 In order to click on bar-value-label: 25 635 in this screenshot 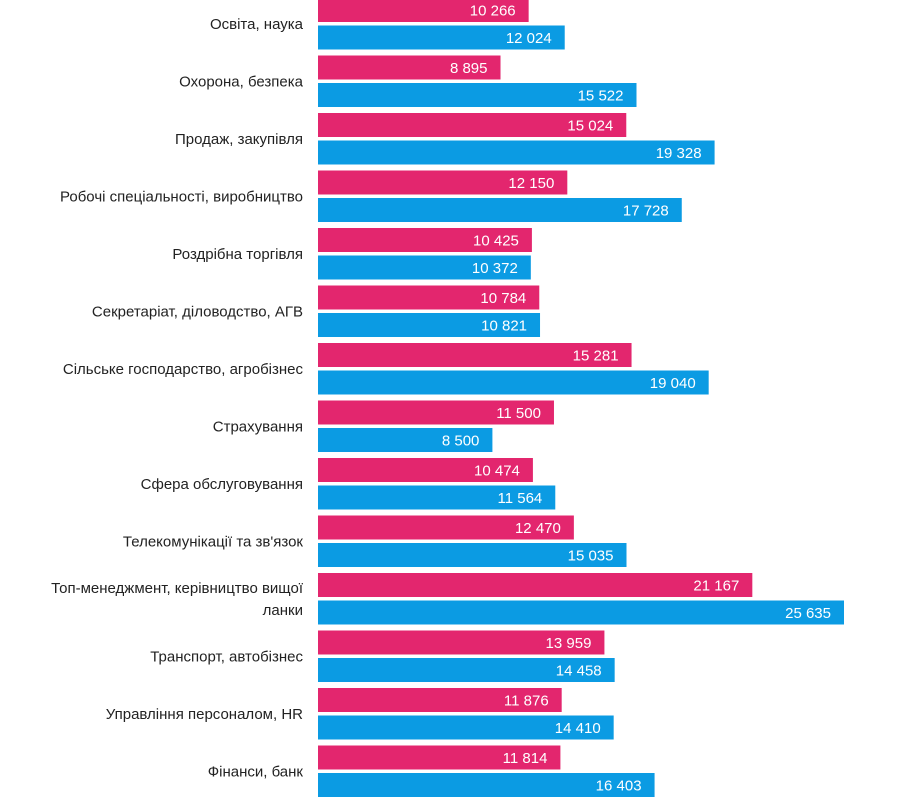, I will do `click(808, 613)`.